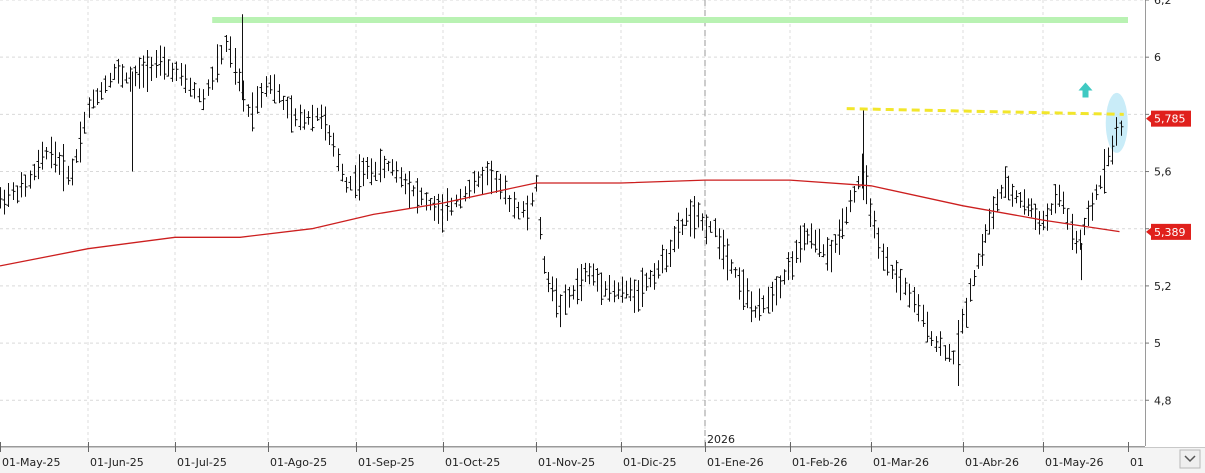  I want to click on x-tick-label: 01-Abr-26, so click(992, 462).